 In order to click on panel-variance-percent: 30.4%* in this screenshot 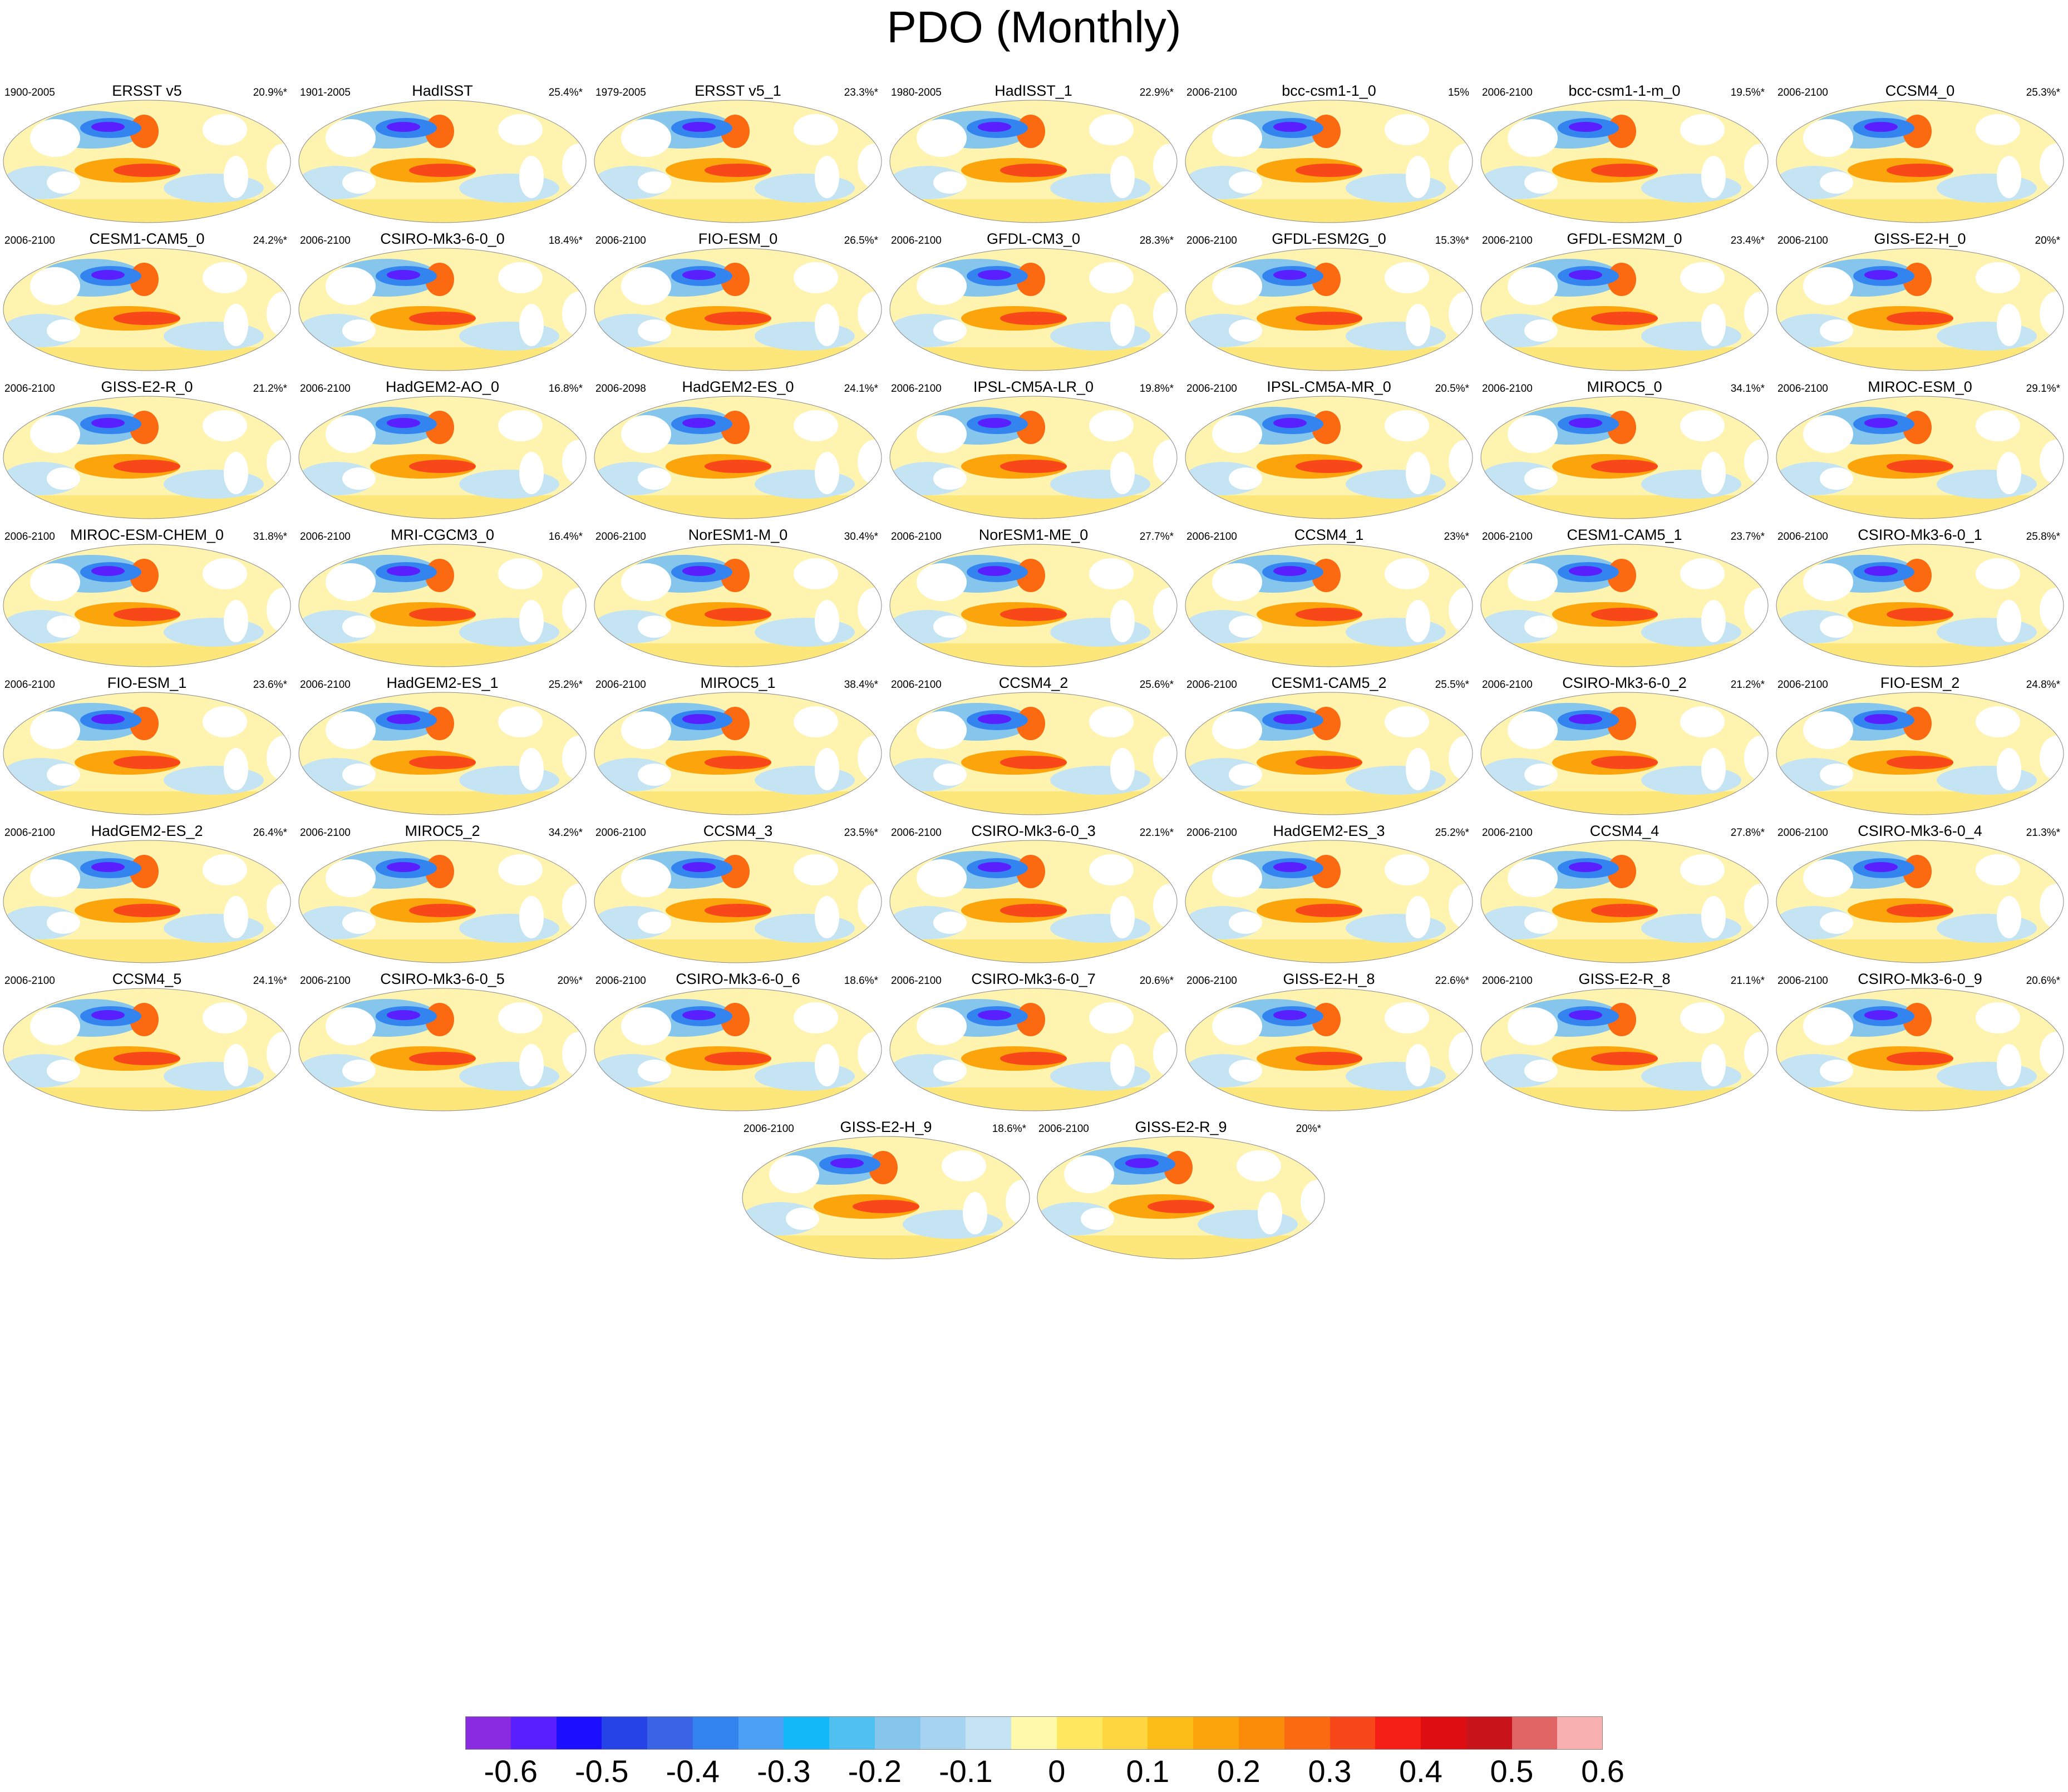, I will do `click(861, 537)`.